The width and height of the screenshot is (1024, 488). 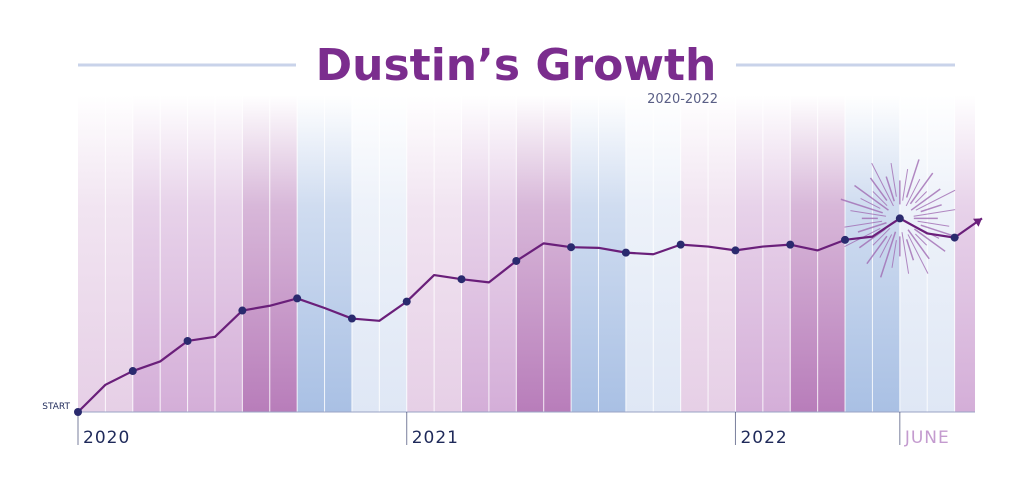 What do you see at coordinates (927, 438) in the screenshot?
I see `year-label: JUNE` at bounding box center [927, 438].